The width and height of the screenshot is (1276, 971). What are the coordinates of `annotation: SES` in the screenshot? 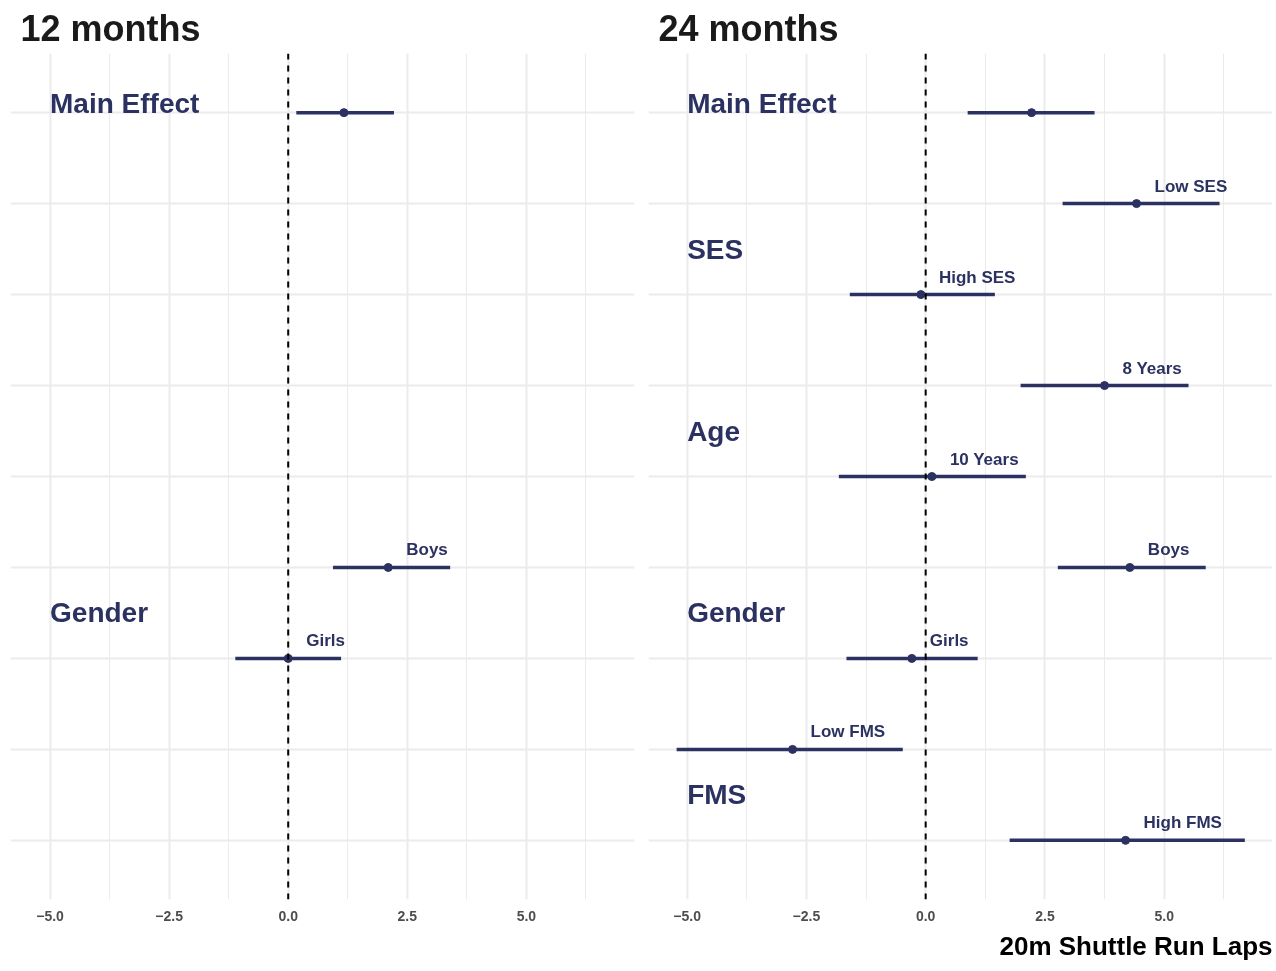 It's located at (715, 249).